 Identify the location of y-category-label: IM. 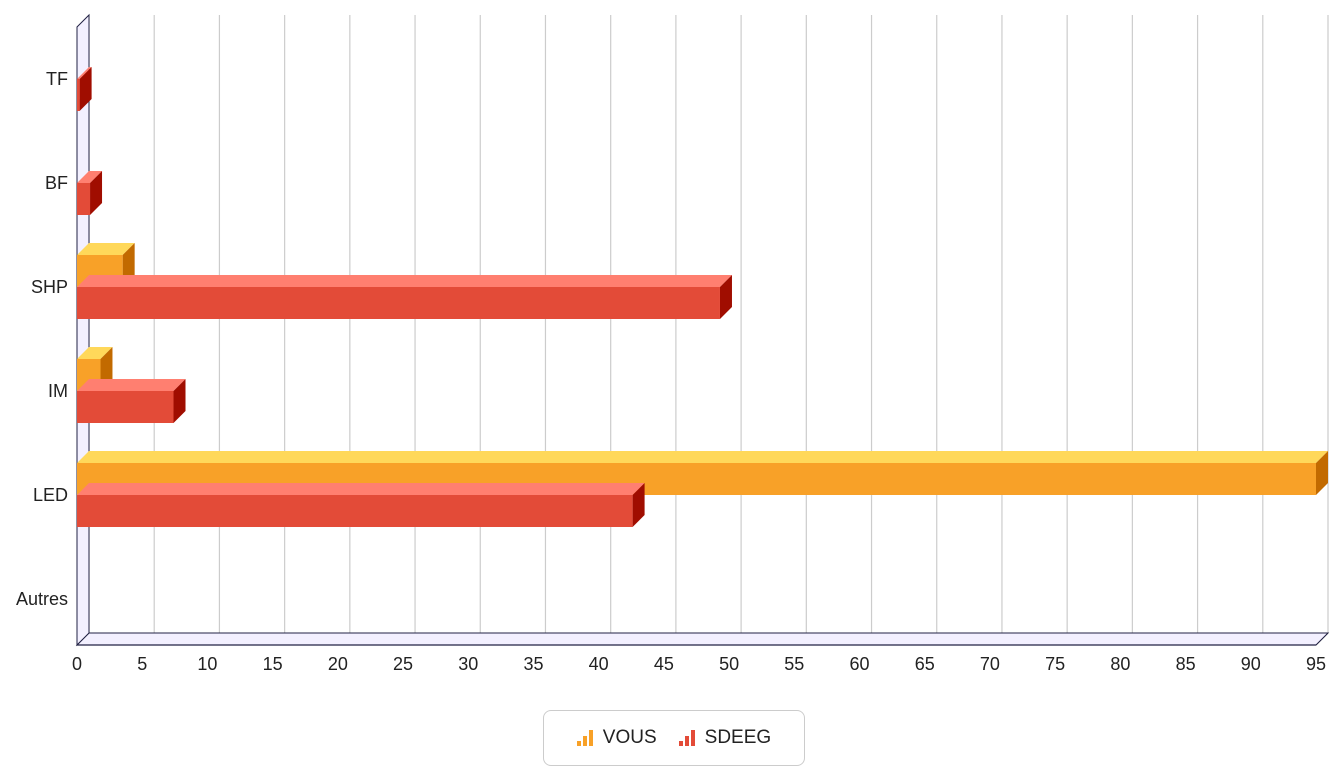
(58, 391).